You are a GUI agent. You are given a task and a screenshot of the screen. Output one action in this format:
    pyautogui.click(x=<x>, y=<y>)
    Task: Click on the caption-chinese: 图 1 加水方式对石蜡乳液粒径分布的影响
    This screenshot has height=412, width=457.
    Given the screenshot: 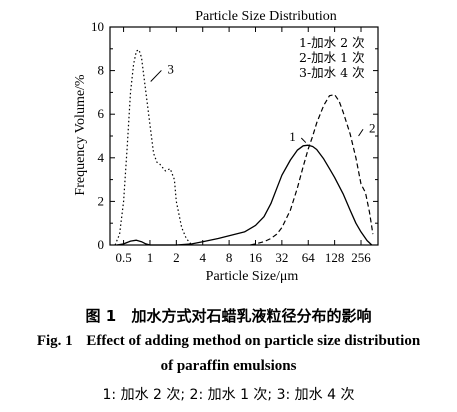 What is the action you would take?
    pyautogui.click(x=228, y=315)
    